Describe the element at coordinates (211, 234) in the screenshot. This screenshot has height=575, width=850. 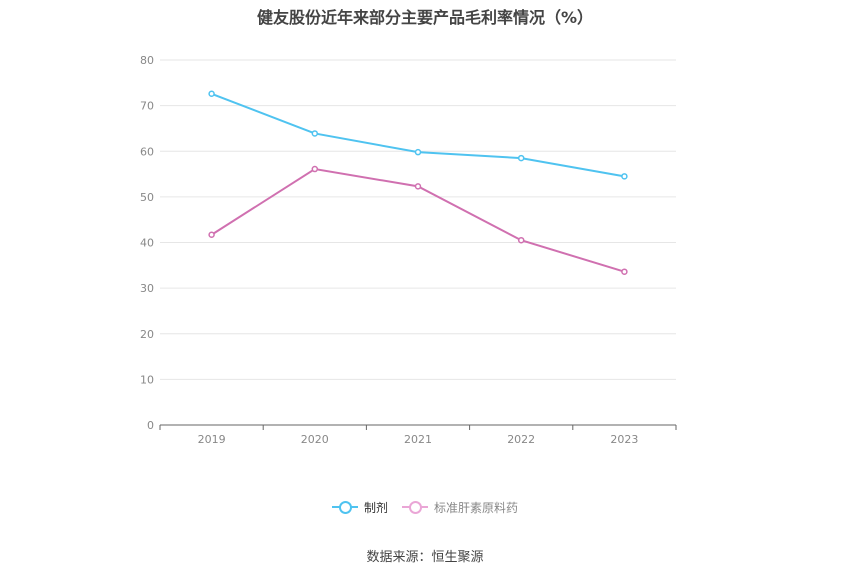
I see `data-point-s1-2019` at that location.